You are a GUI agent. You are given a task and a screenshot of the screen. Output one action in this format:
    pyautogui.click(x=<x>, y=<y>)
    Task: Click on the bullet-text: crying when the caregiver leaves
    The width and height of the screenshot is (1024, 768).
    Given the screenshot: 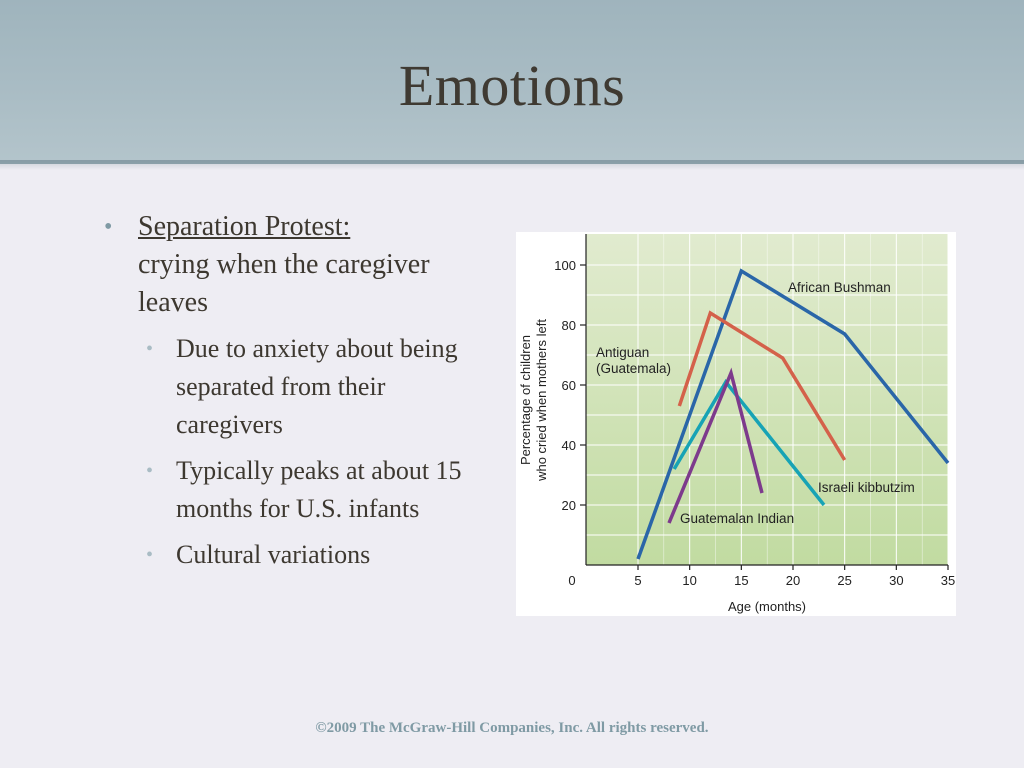 What is the action you would take?
    pyautogui.click(x=284, y=283)
    